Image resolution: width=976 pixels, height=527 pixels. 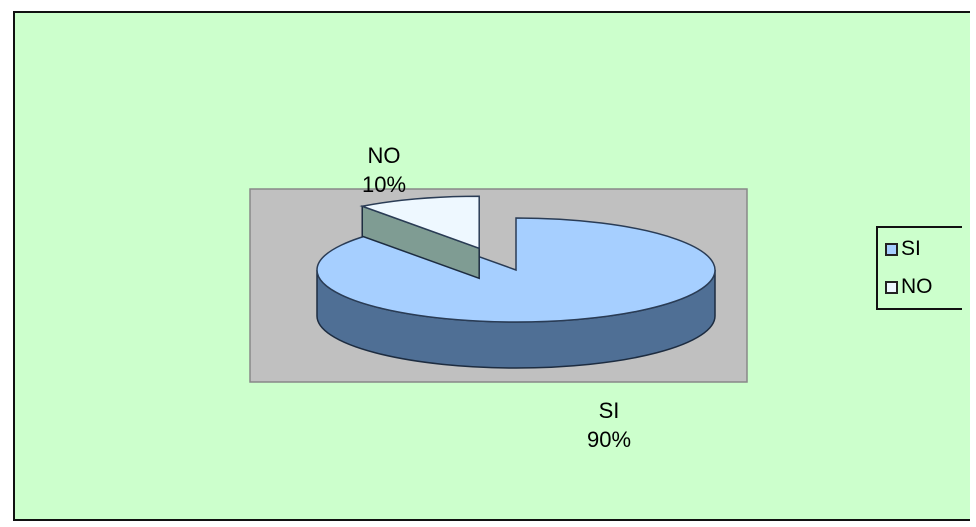 I want to click on legend-item-si: SI, so click(x=903, y=249).